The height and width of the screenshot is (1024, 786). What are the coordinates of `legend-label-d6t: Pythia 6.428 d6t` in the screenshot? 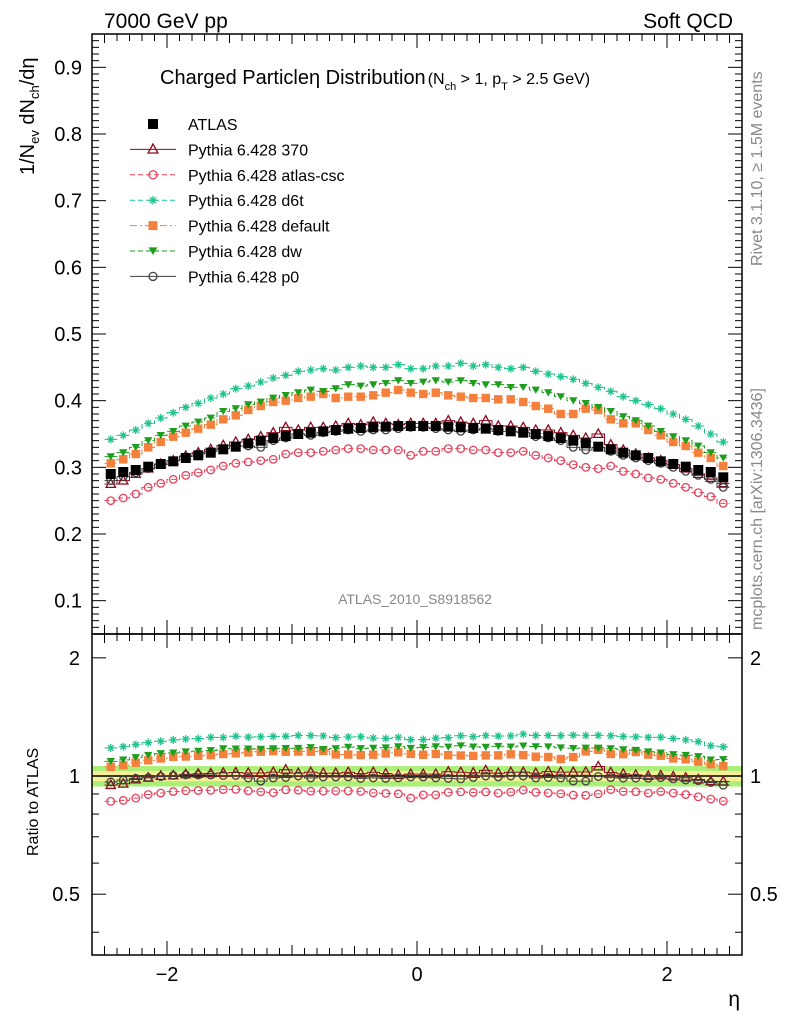 It's located at (246, 201).